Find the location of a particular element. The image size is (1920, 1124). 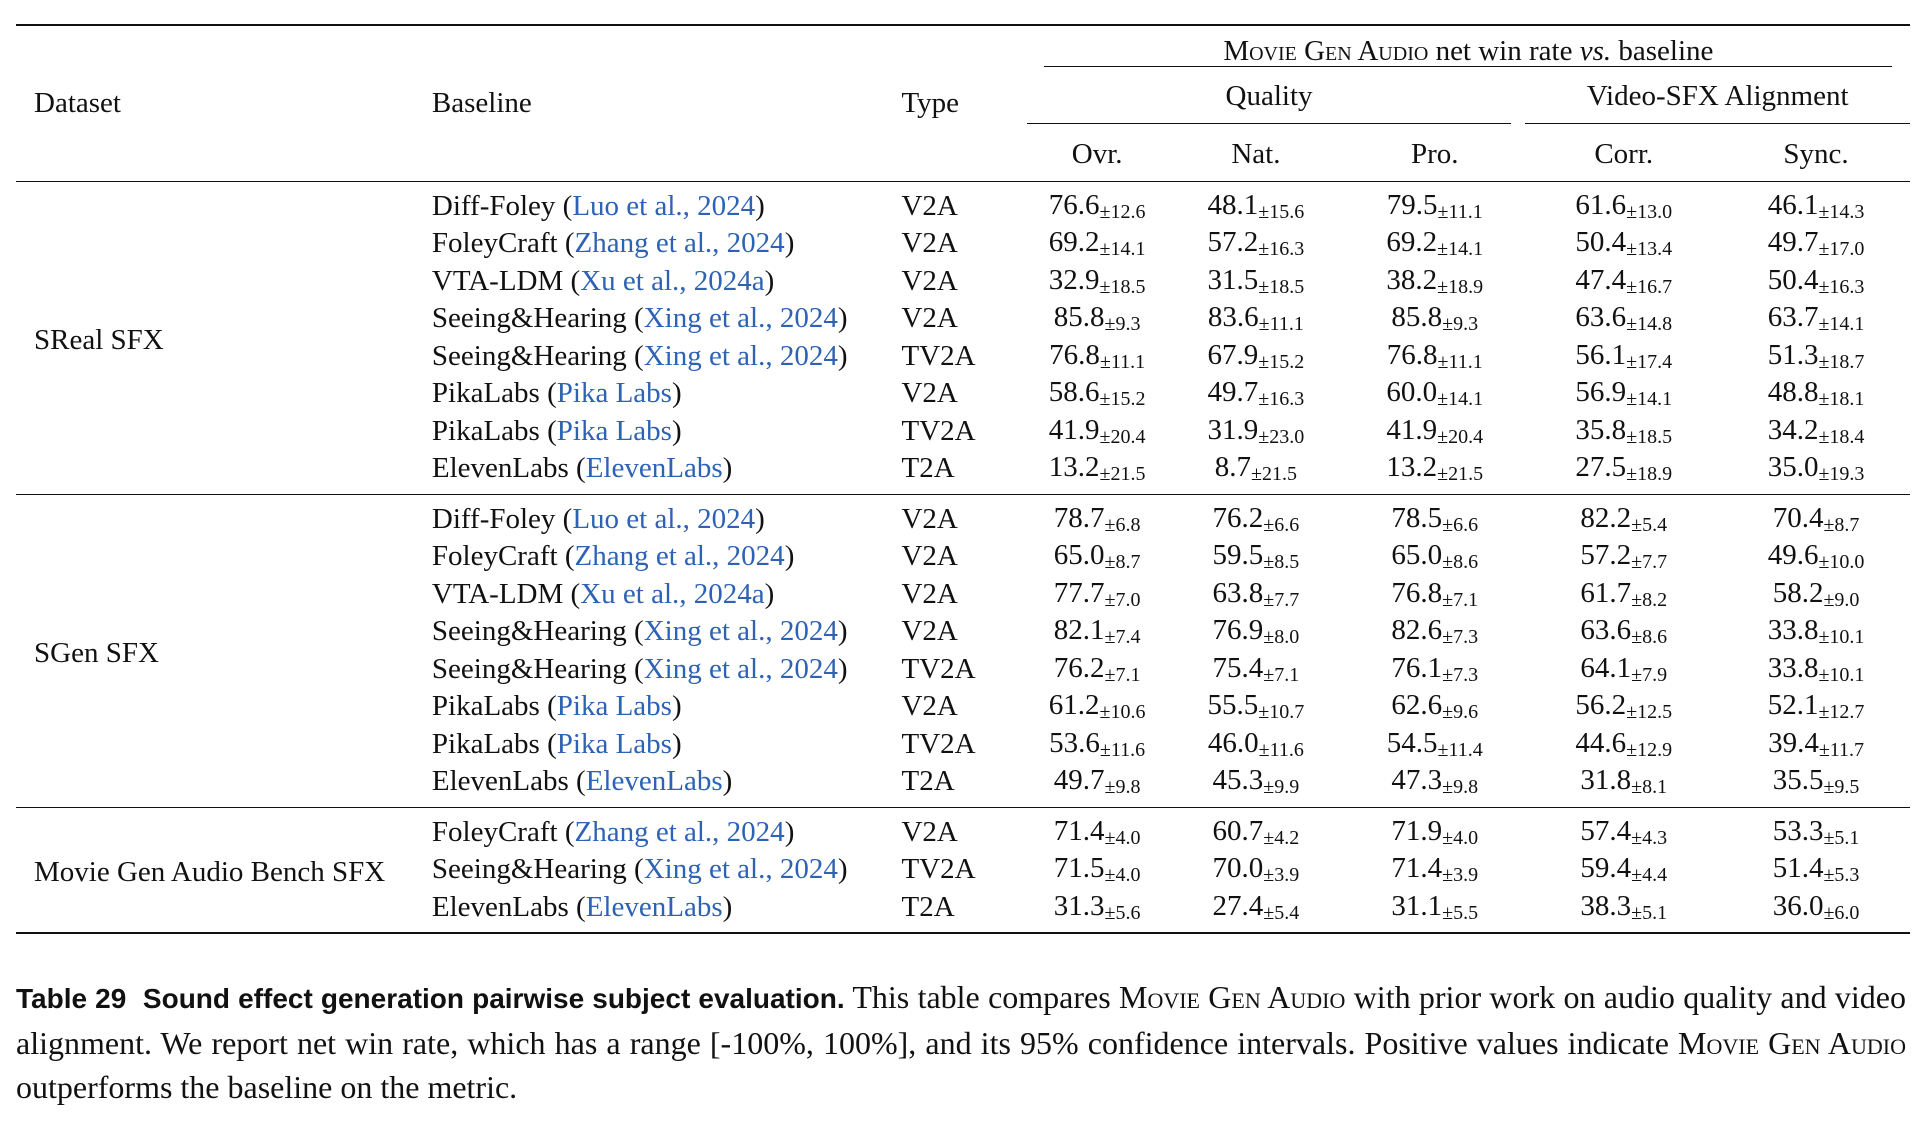

value-ci: ±6.8 is located at coordinates (1122, 524).